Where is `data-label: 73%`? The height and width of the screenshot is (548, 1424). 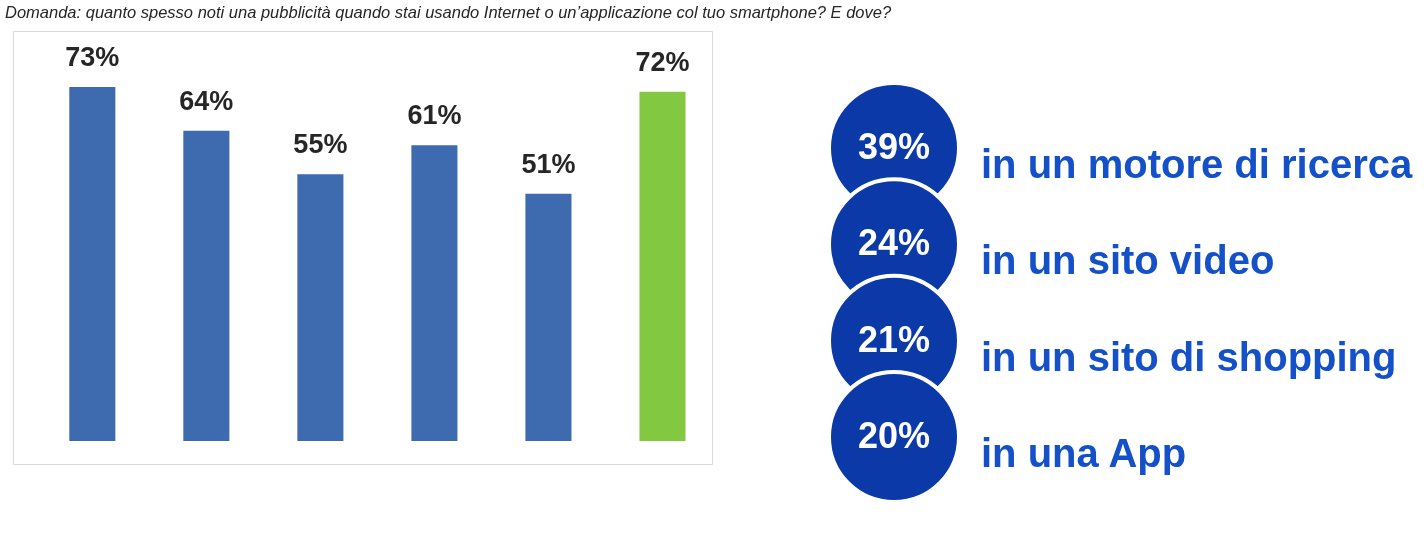 data-label: 73% is located at coordinates (92, 57).